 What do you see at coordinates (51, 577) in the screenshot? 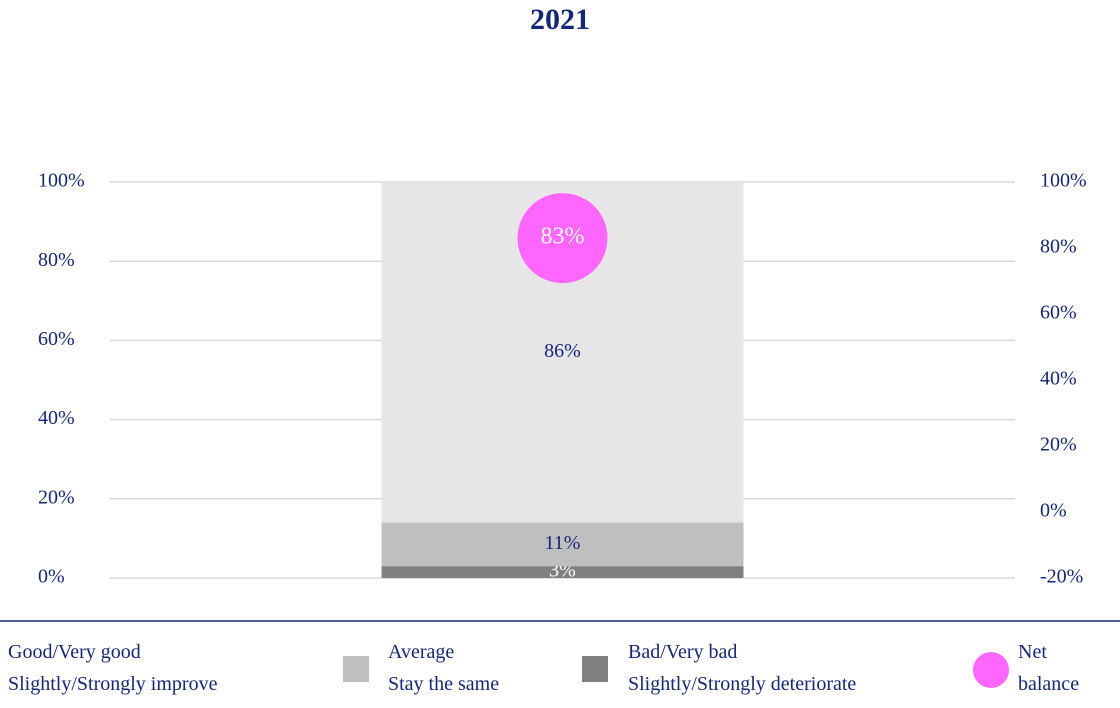
I see `y-tick-label: 0%` at bounding box center [51, 577].